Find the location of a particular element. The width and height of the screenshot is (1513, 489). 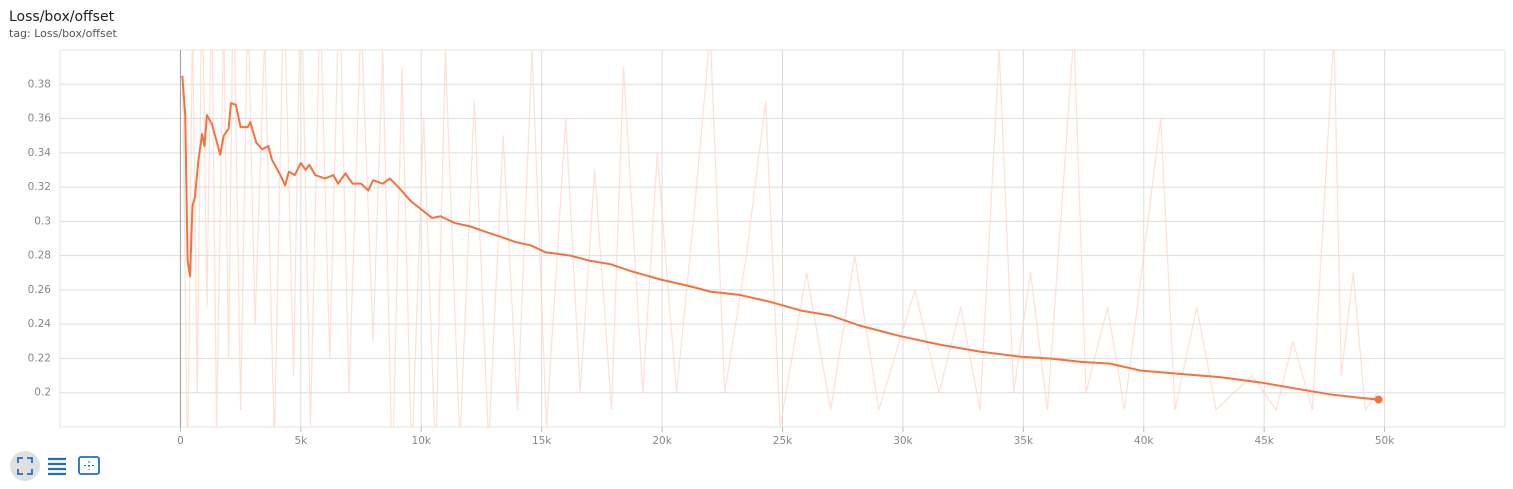

x-tick-label: 45k is located at coordinates (1264, 441).